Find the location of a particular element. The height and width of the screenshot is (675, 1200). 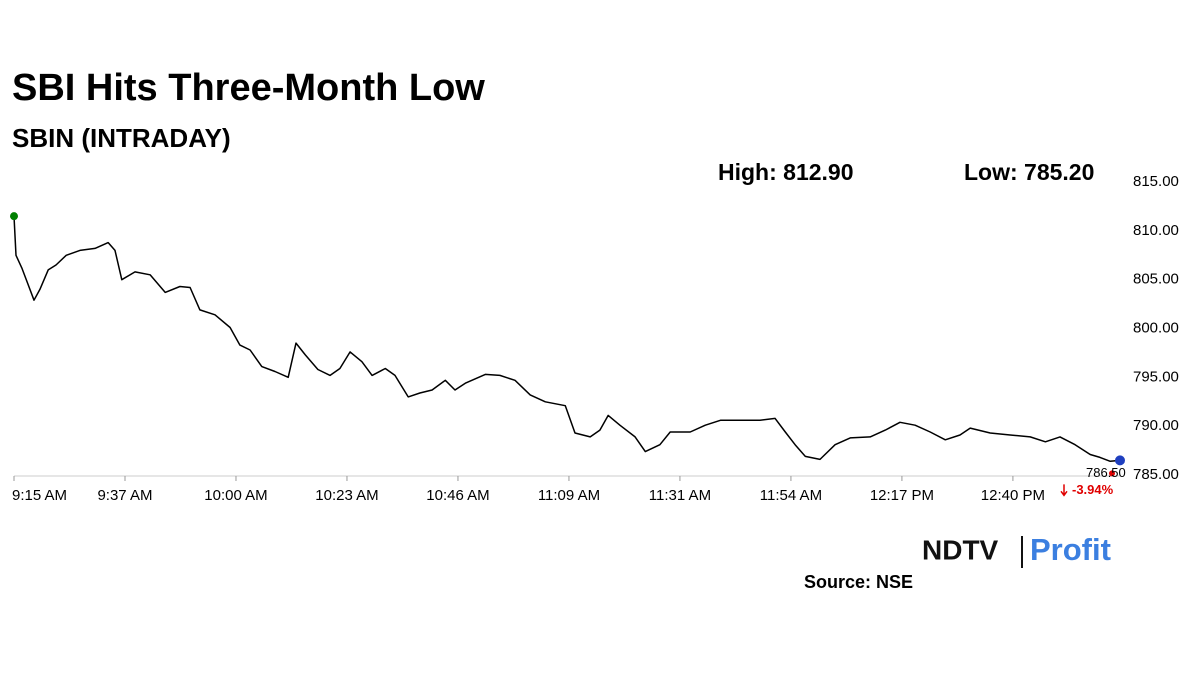

x-tick-label: 12:17 PM is located at coordinates (902, 495).